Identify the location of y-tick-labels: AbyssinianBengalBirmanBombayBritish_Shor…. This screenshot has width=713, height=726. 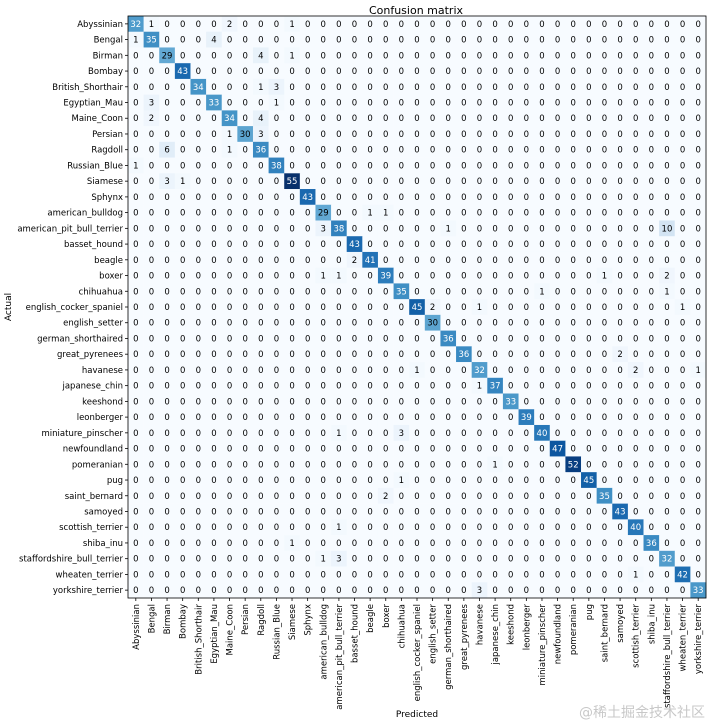
(72, 308).